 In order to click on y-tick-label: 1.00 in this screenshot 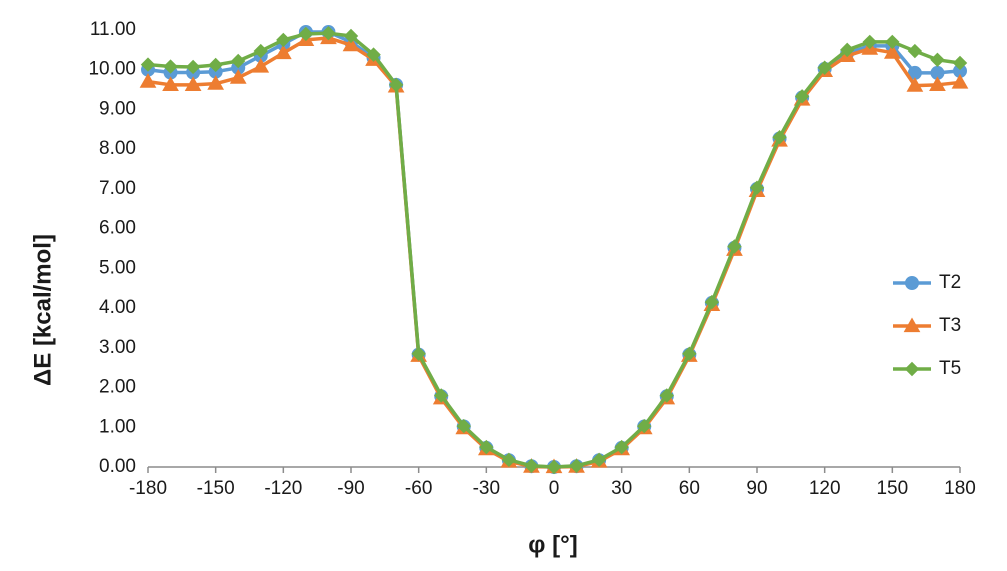, I will do `click(117, 426)`.